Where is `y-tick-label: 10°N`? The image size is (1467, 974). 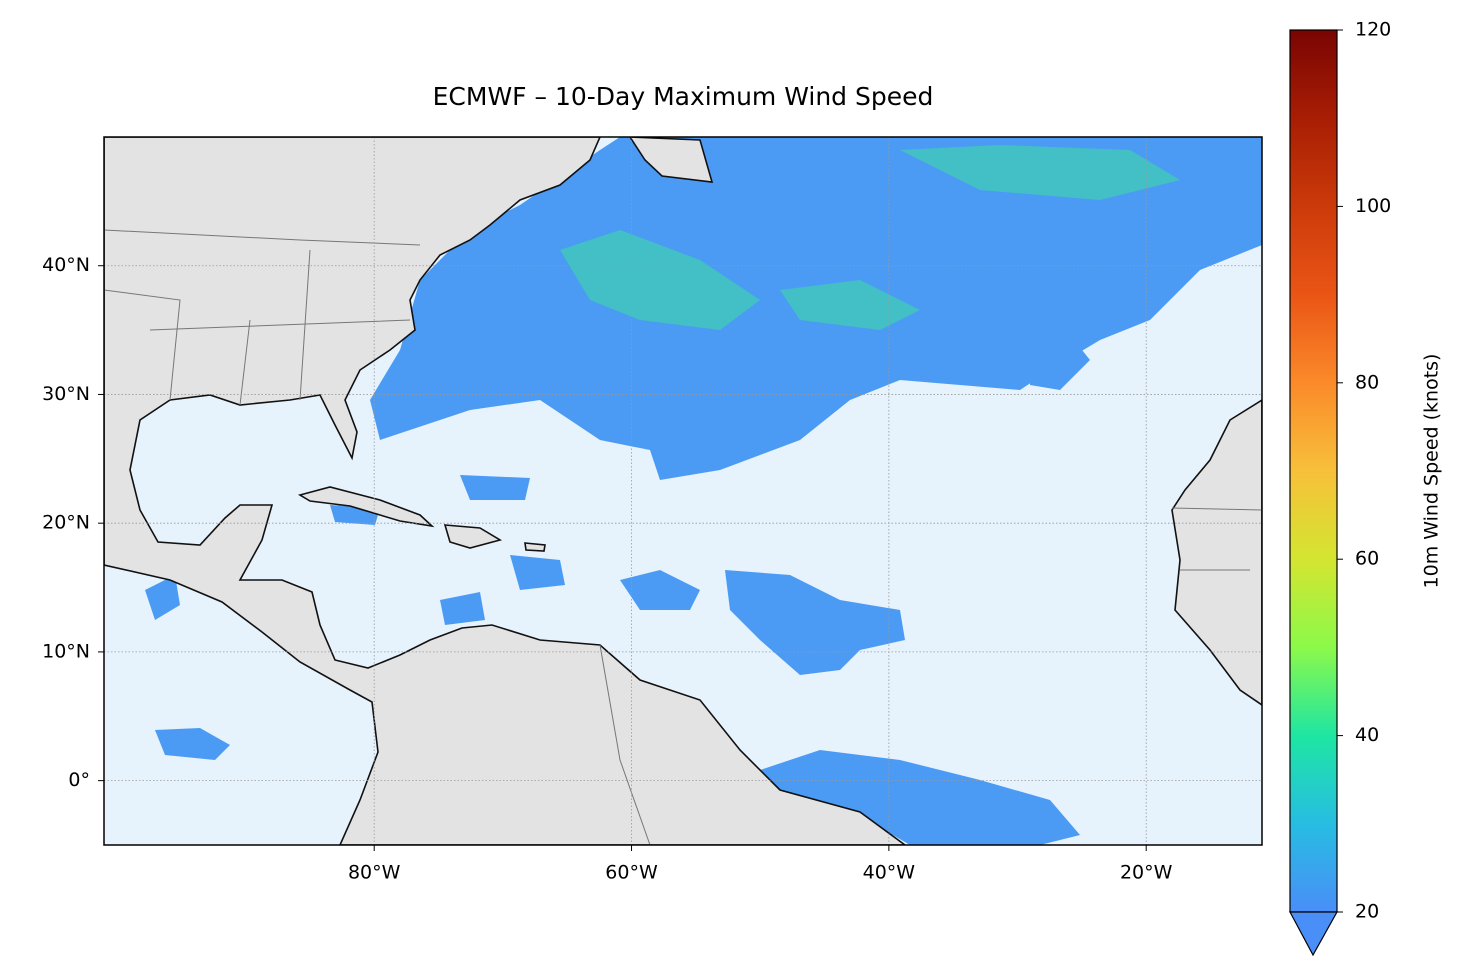 y-tick-label: 10°N is located at coordinates (66, 651).